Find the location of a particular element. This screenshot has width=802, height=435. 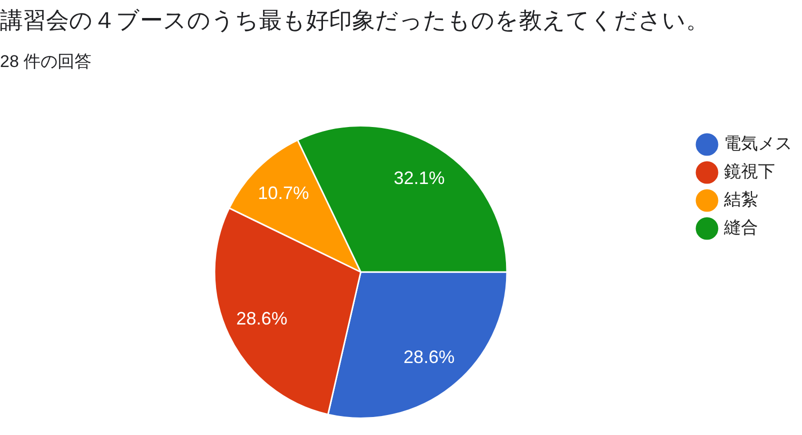

legend-label: 結紮 is located at coordinates (740, 200).